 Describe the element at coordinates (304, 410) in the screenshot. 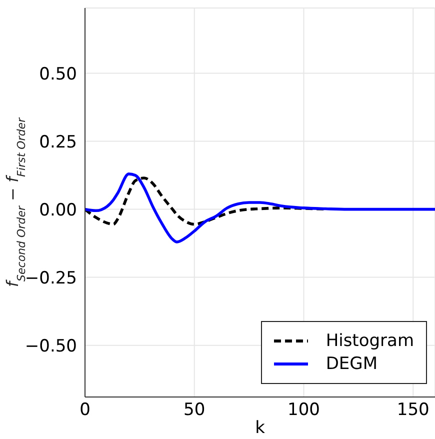

I see `x-tick-label: 100` at that location.